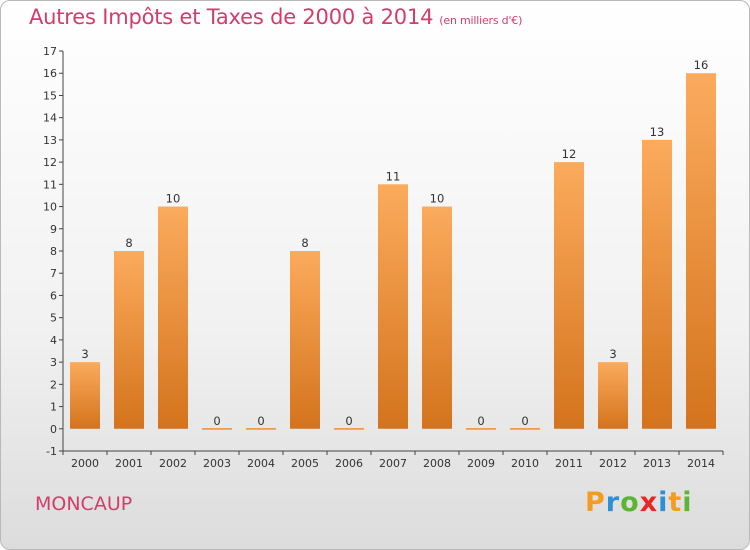 This screenshot has width=750, height=550. What do you see at coordinates (53, 362) in the screenshot?
I see `y-tick-label: 3` at bounding box center [53, 362].